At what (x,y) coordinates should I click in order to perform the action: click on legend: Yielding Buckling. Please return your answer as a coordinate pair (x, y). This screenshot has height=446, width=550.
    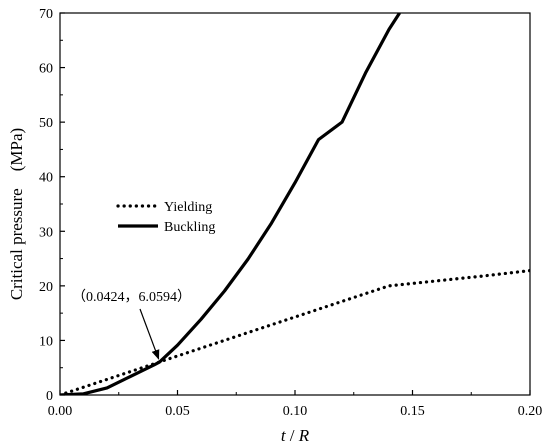
    Looking at the image, I should click on (165, 217).